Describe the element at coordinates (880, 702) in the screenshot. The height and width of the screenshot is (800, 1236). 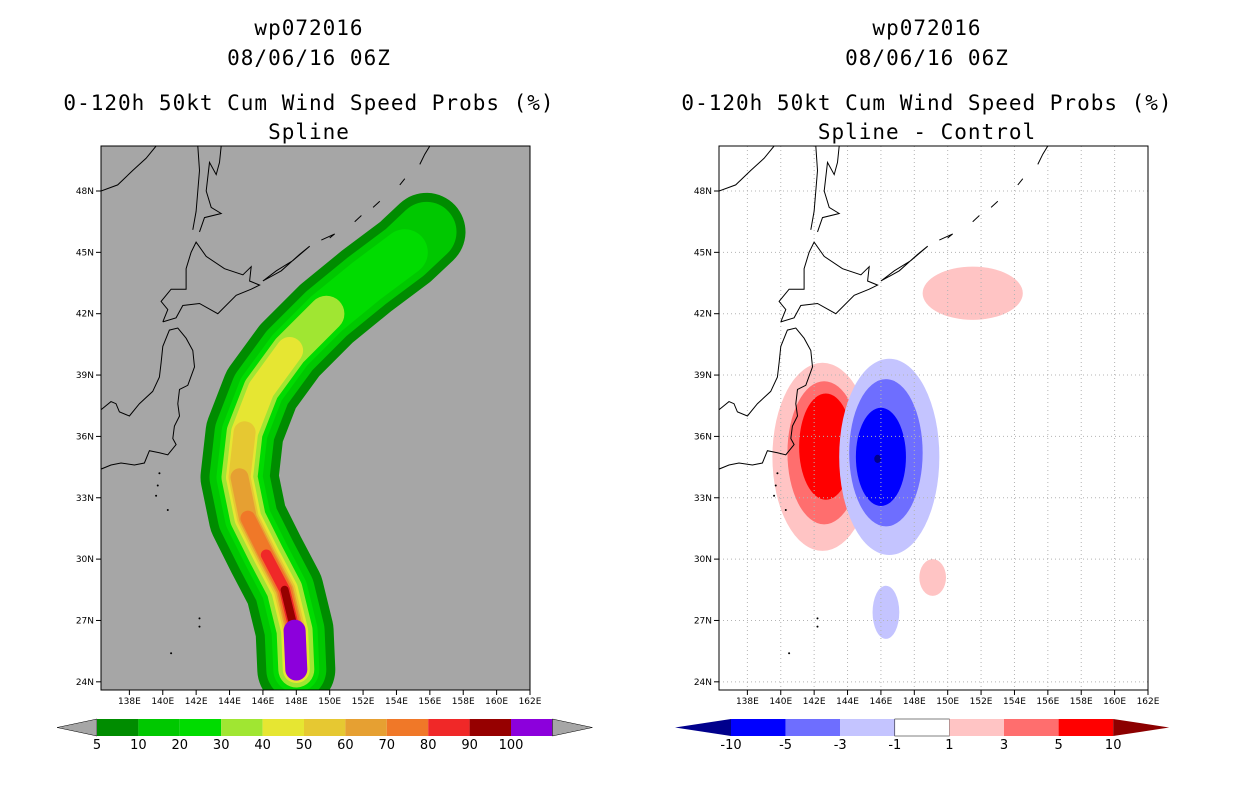
I see `x-tick-label: 146E` at that location.